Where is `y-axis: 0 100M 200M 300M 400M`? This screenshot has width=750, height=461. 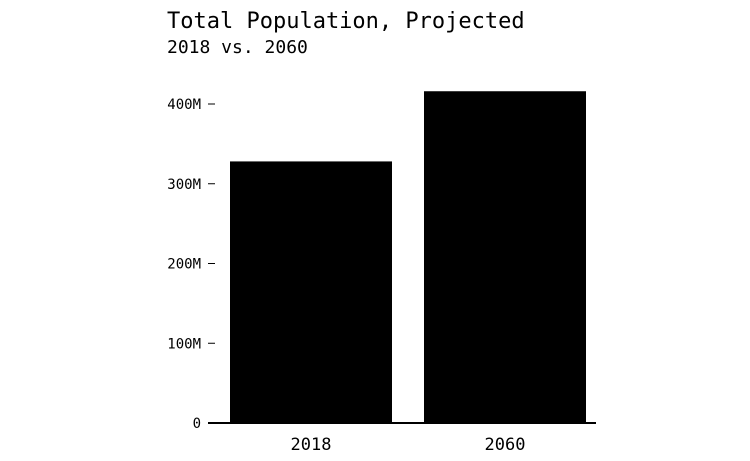
y-axis: 0 100M 200M 300M 400M is located at coordinates (191, 264).